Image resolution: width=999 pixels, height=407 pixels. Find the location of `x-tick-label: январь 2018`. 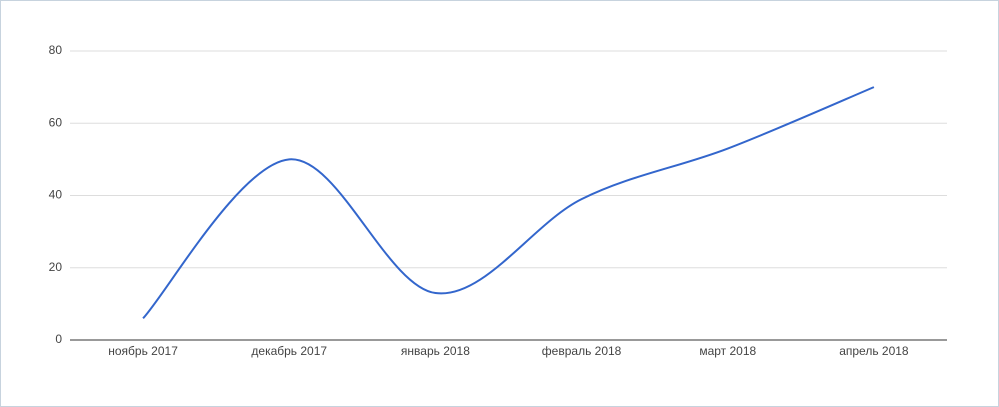

x-tick-label: январь 2018 is located at coordinates (435, 351).